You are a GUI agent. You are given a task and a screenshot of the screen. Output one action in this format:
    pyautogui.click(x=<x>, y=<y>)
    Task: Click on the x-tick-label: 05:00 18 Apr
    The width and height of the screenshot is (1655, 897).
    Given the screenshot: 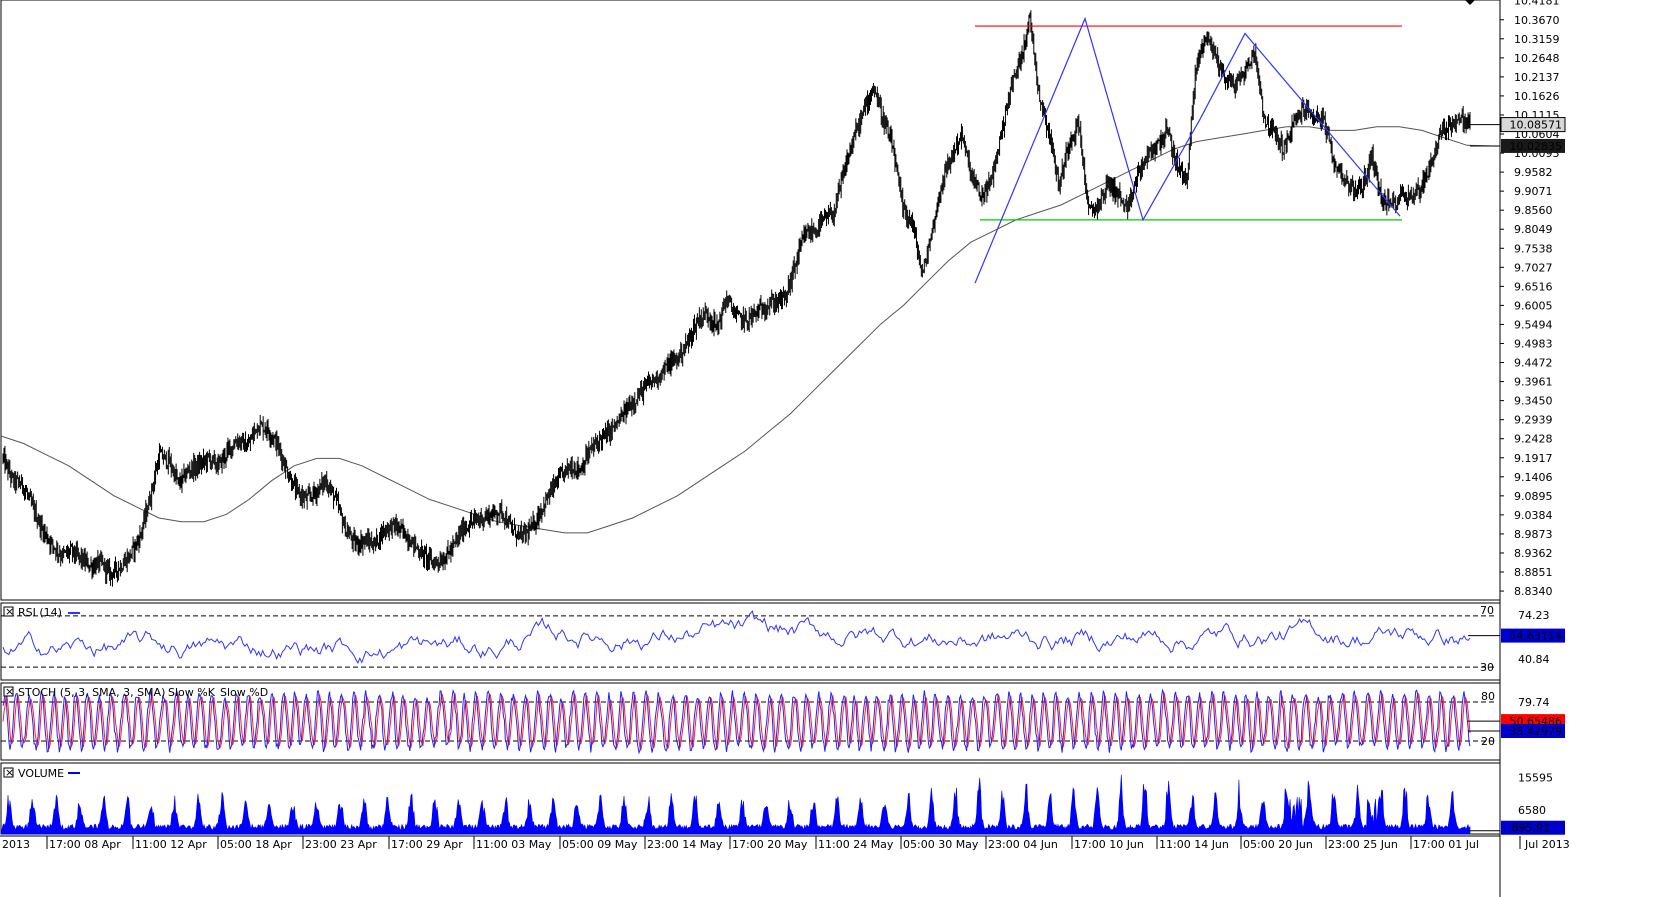 What is the action you would take?
    pyautogui.click(x=256, y=844)
    